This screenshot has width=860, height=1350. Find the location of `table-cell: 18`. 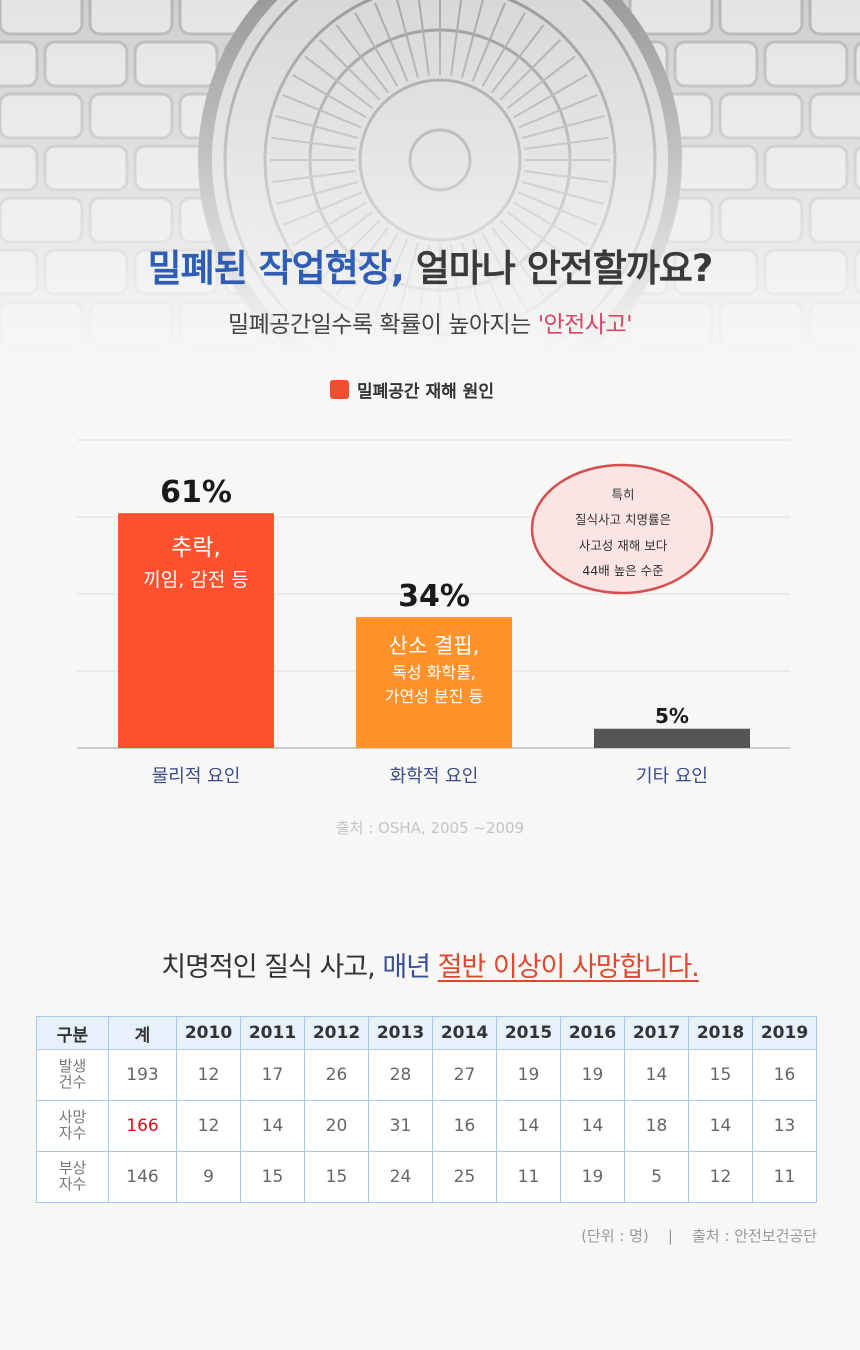

table-cell: 18 is located at coordinates (656, 1126).